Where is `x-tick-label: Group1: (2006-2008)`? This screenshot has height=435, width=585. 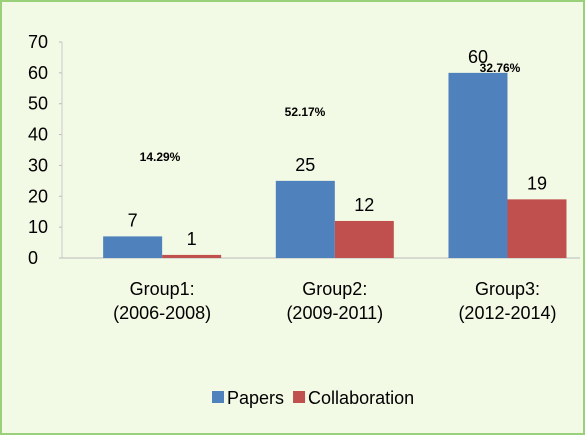
x-tick-label: Group1: (2006-2008) is located at coordinates (162, 301).